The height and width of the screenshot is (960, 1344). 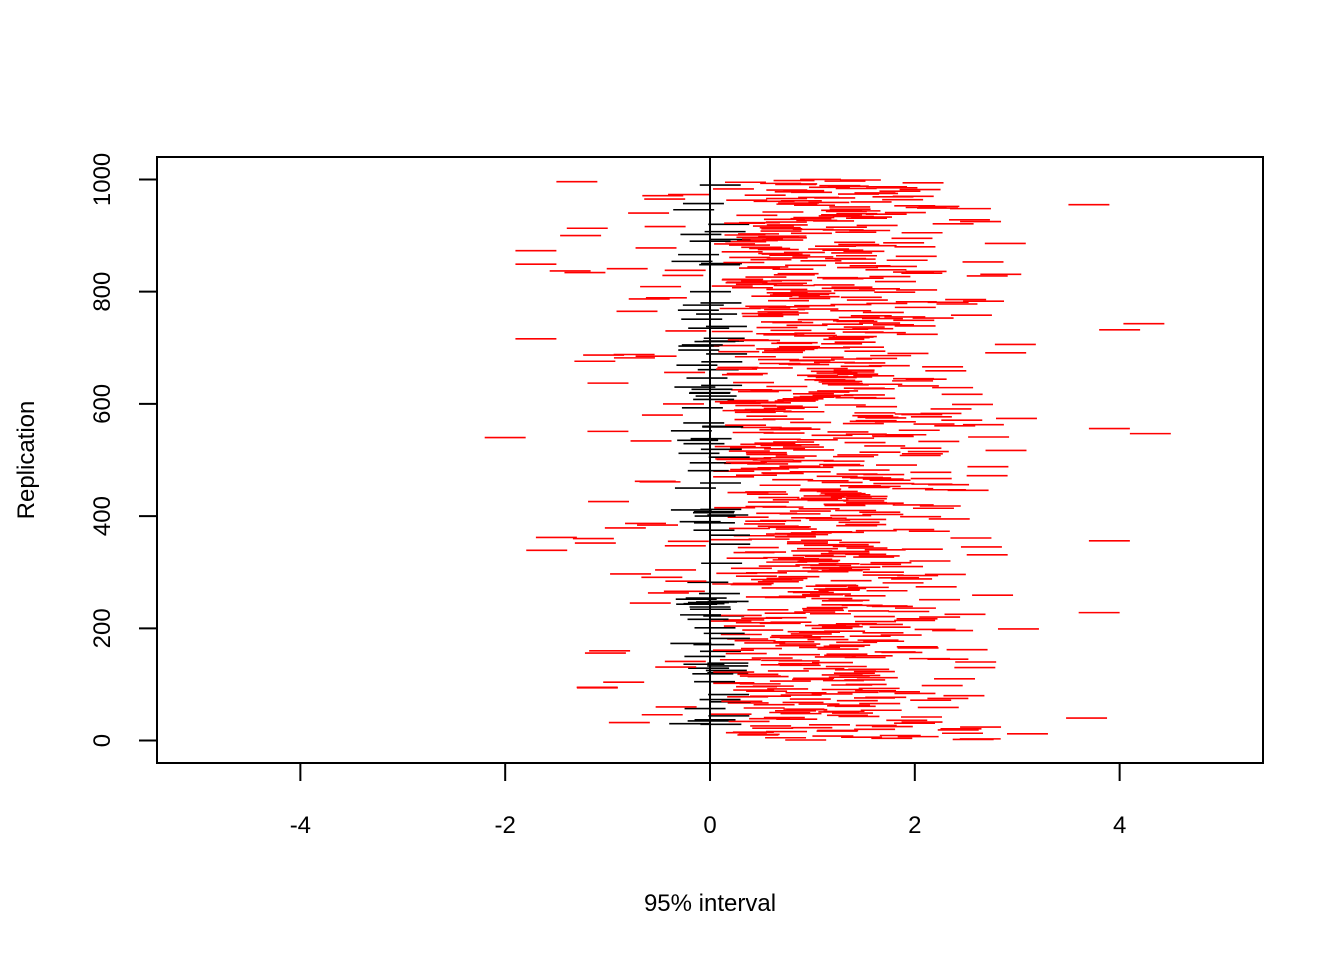 What do you see at coordinates (505, 825) in the screenshot?
I see `x-tick-label: -2` at bounding box center [505, 825].